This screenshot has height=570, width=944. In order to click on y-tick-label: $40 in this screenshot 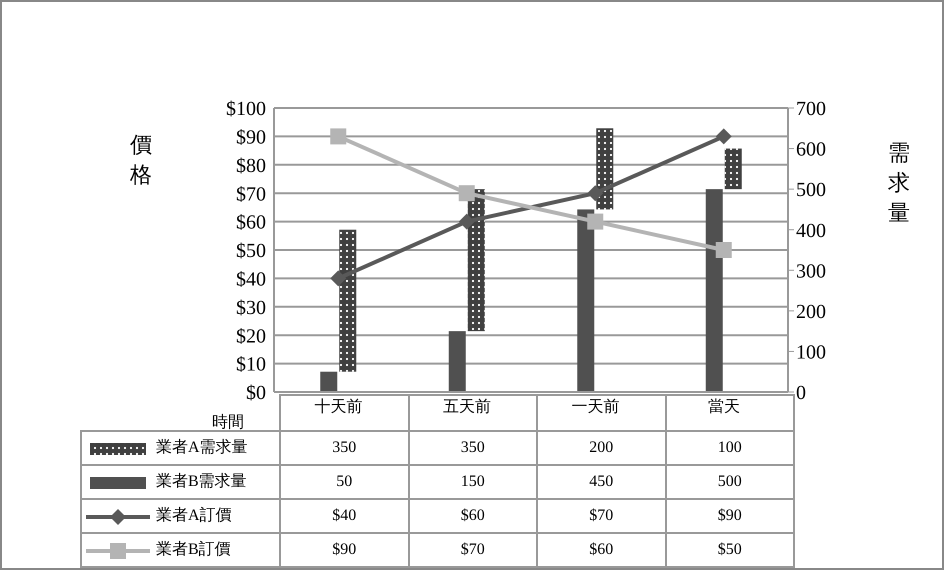, I will do `click(251, 279)`.